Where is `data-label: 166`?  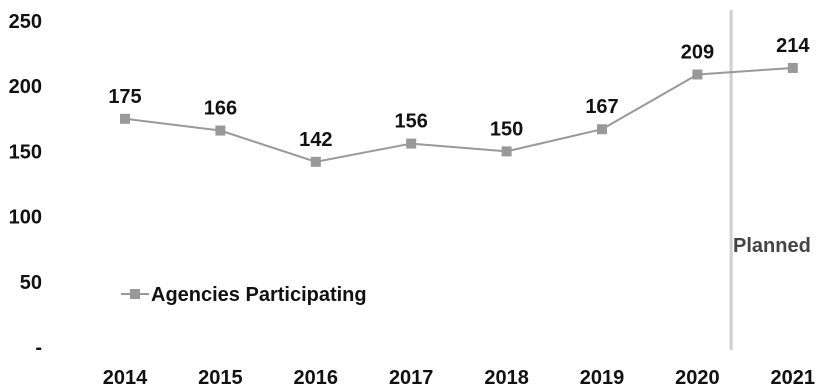
data-label: 166 is located at coordinates (220, 109).